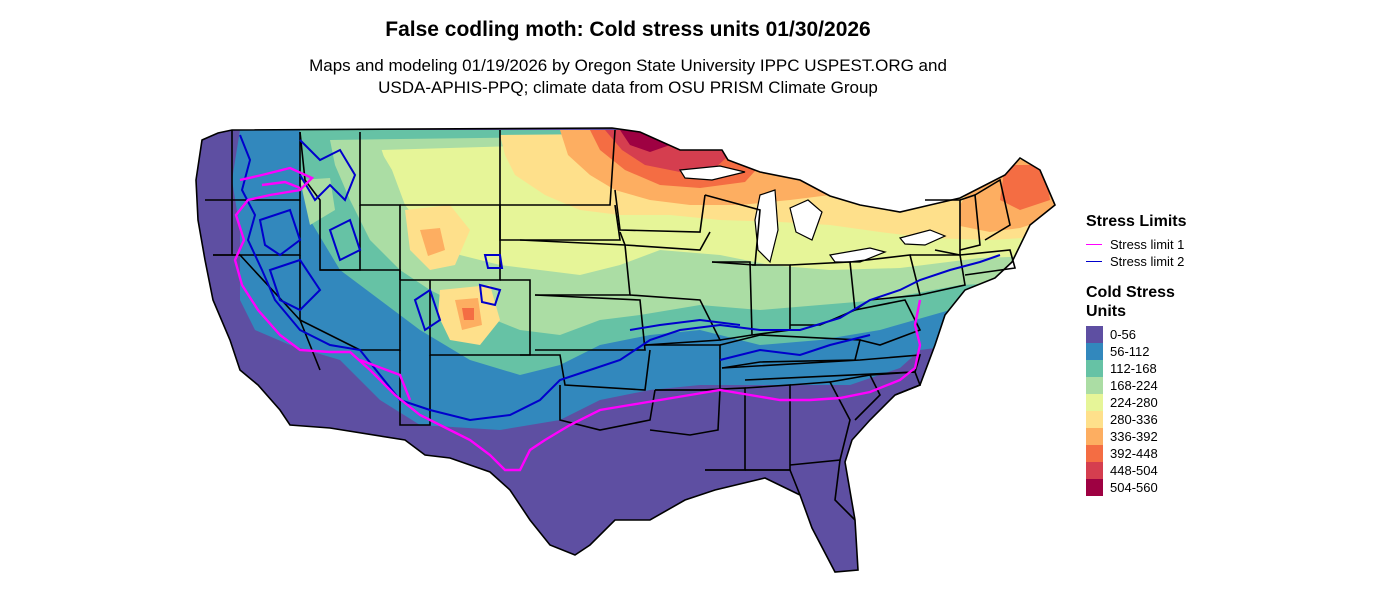  What do you see at coordinates (1147, 261) in the screenshot?
I see `stress-limit-label: Stress limit 2` at bounding box center [1147, 261].